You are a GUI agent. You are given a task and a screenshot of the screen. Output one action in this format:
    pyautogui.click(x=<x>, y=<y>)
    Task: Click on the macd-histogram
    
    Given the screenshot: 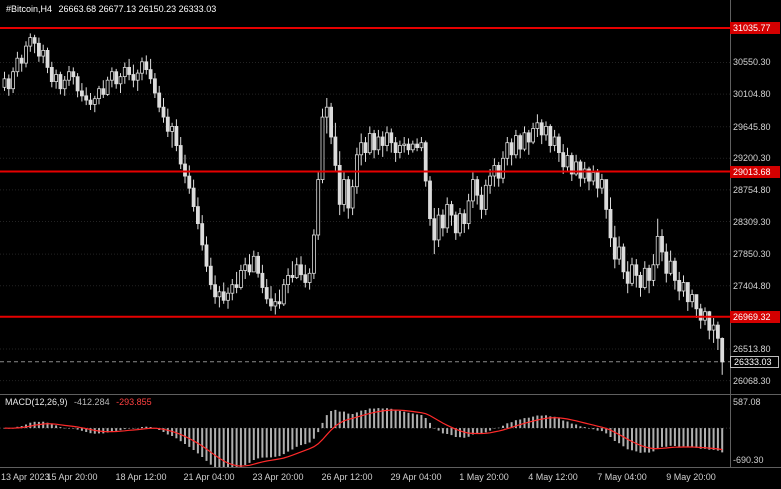 What is the action you would take?
    pyautogui.click(x=363, y=437)
    